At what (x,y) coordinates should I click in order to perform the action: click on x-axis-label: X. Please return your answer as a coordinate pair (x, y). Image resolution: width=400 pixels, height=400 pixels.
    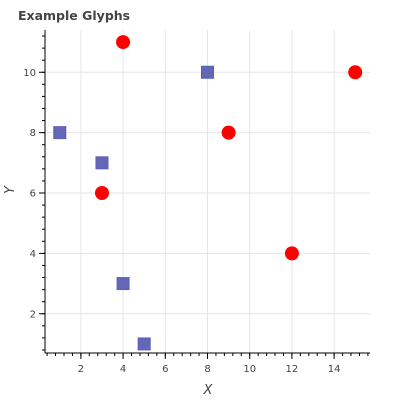
    Looking at the image, I should click on (208, 390).